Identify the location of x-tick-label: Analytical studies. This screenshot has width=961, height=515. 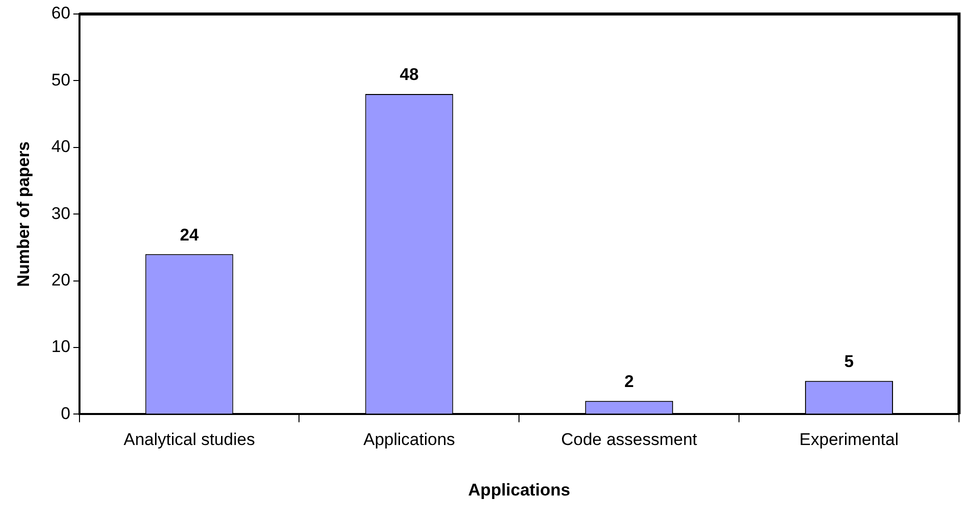
(189, 440).